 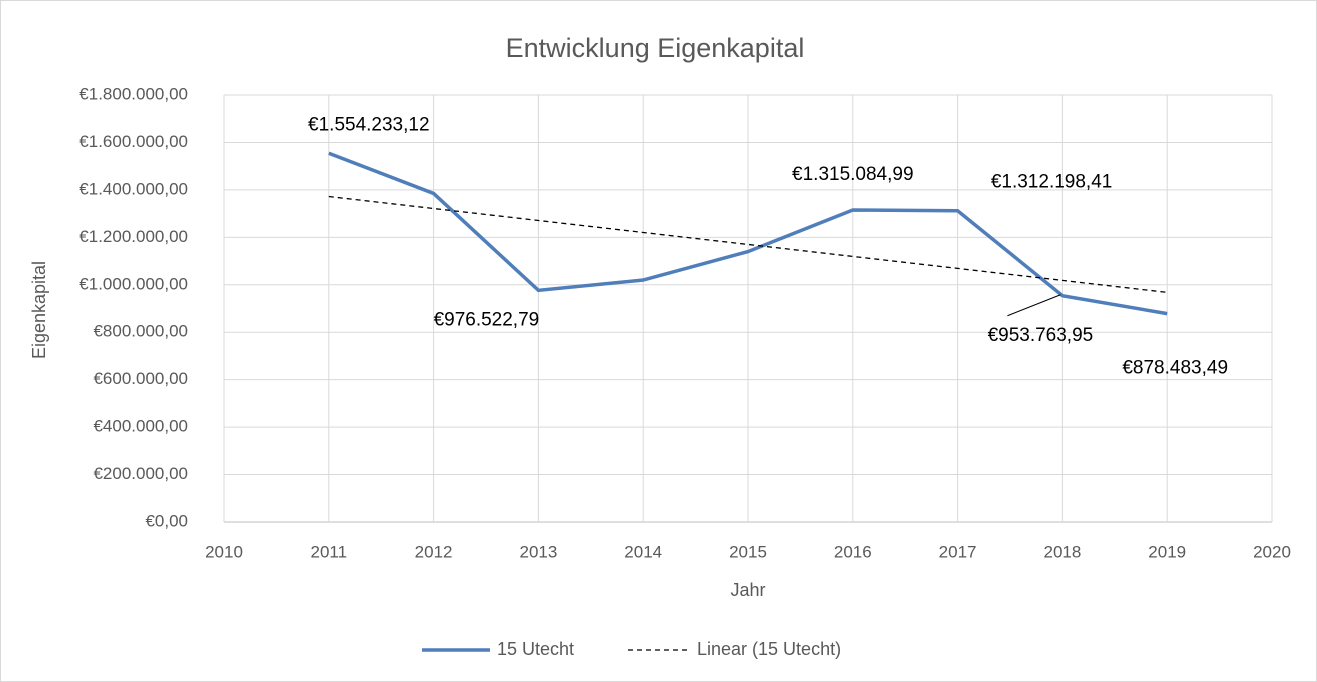 What do you see at coordinates (133, 93) in the screenshot?
I see `y-tick-label: €1.800.000,00` at bounding box center [133, 93].